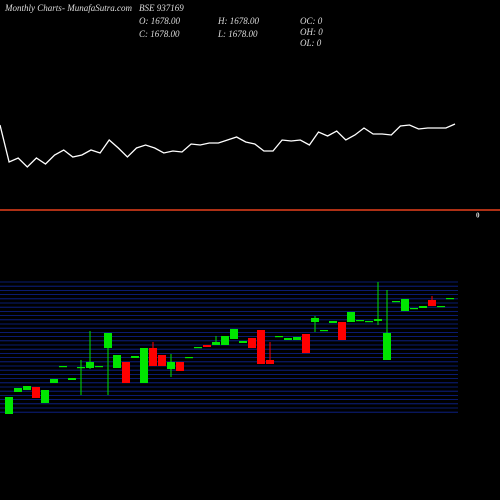 This screenshot has height=500, width=500. What do you see at coordinates (161, 8) in the screenshot?
I see `symbol: BSE 937169` at bounding box center [161, 8].